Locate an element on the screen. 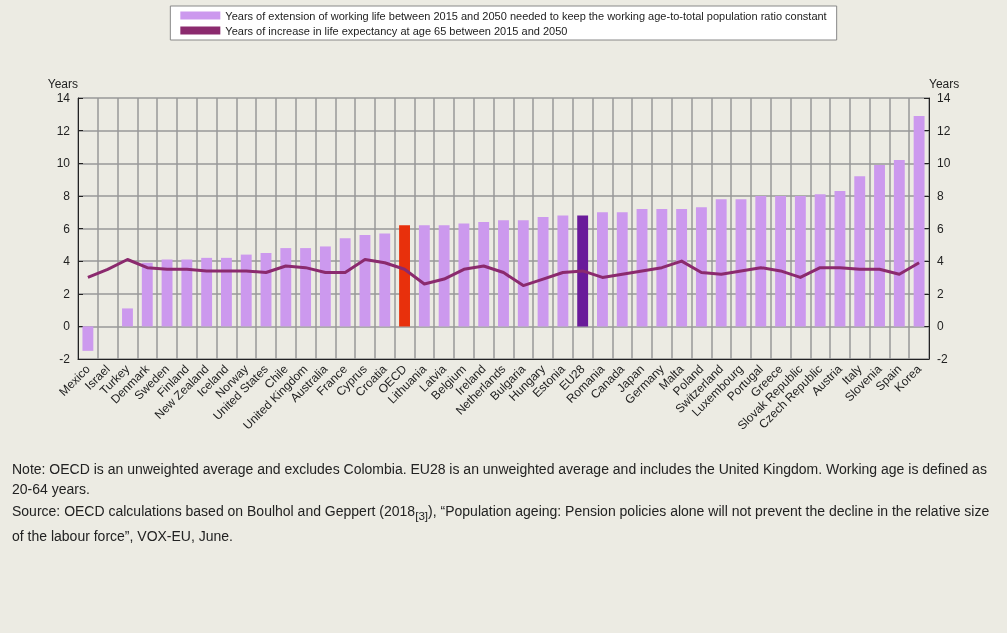 The height and width of the screenshot is (633, 1007). y2-axis-title: Years is located at coordinates (944, 84).